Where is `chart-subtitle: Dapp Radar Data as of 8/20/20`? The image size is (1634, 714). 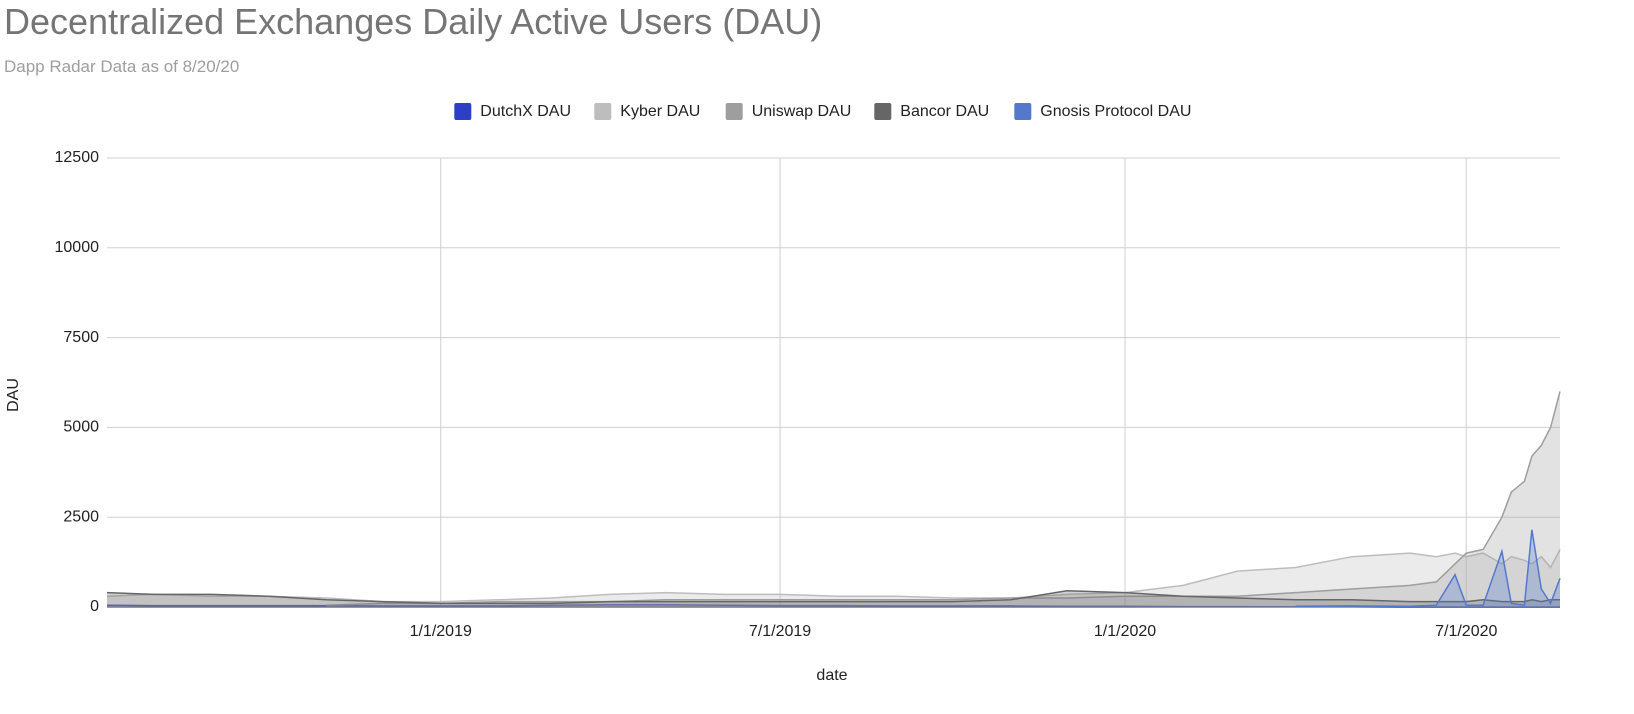
chart-subtitle: Dapp Radar Data as of 8/20/20 is located at coordinates (121, 66).